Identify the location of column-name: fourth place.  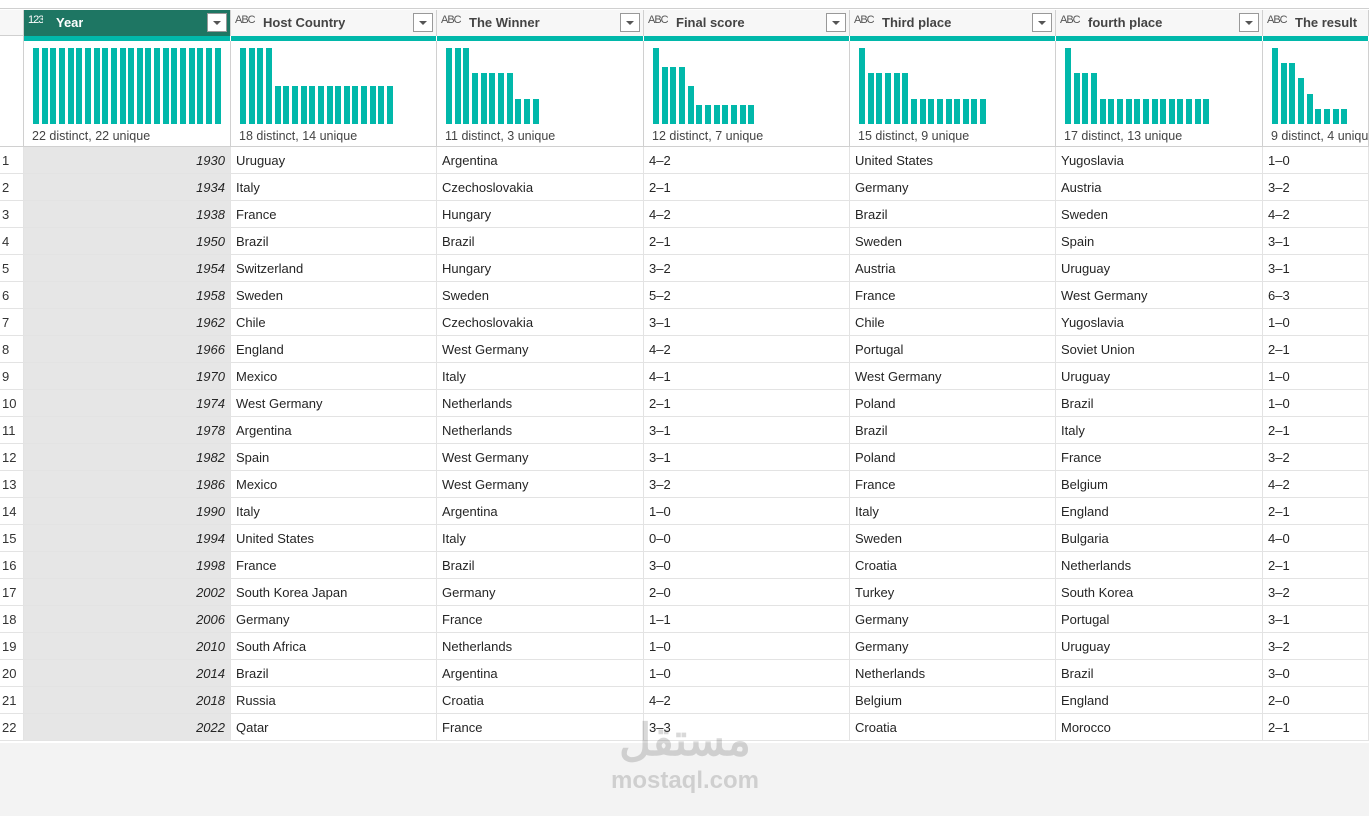
(1125, 22).